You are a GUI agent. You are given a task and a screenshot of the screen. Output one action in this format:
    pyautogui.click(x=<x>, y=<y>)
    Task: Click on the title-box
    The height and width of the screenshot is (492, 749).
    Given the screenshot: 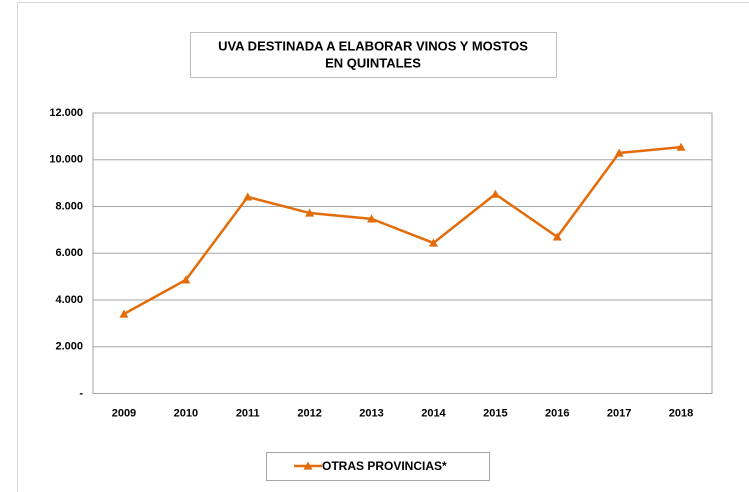 What is the action you would take?
    pyautogui.click(x=373, y=55)
    